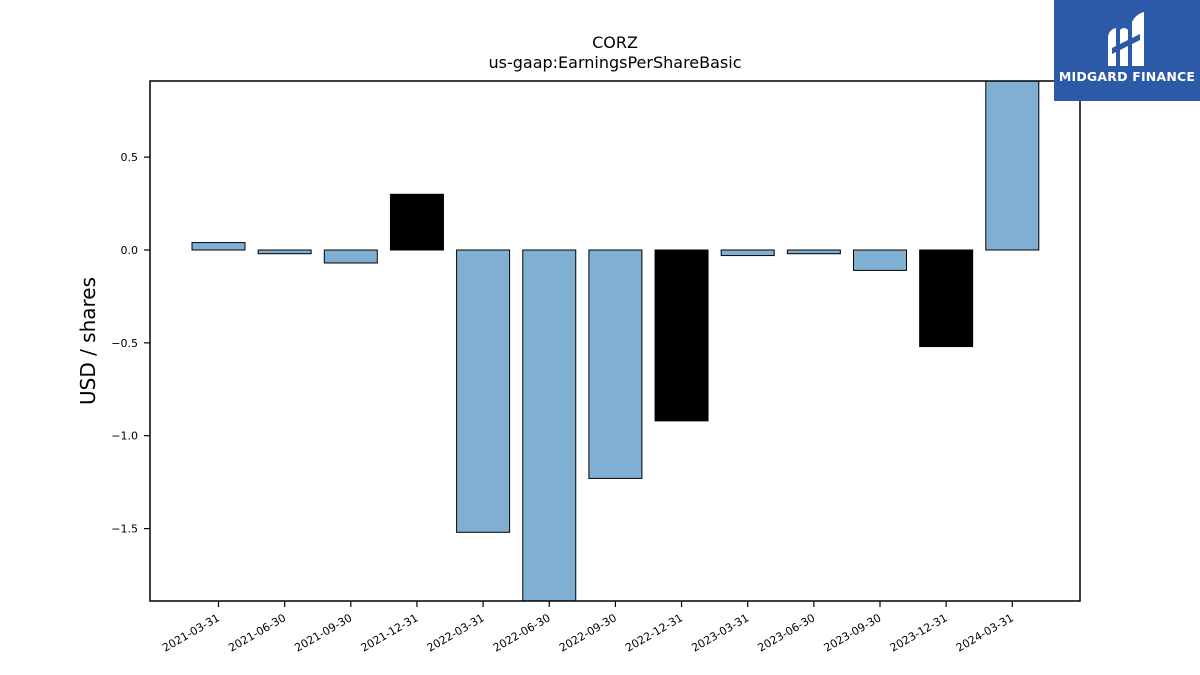 The width and height of the screenshot is (1200, 675). Describe the element at coordinates (522, 632) in the screenshot. I see `x-tick-label: 2022-06-30` at that location.